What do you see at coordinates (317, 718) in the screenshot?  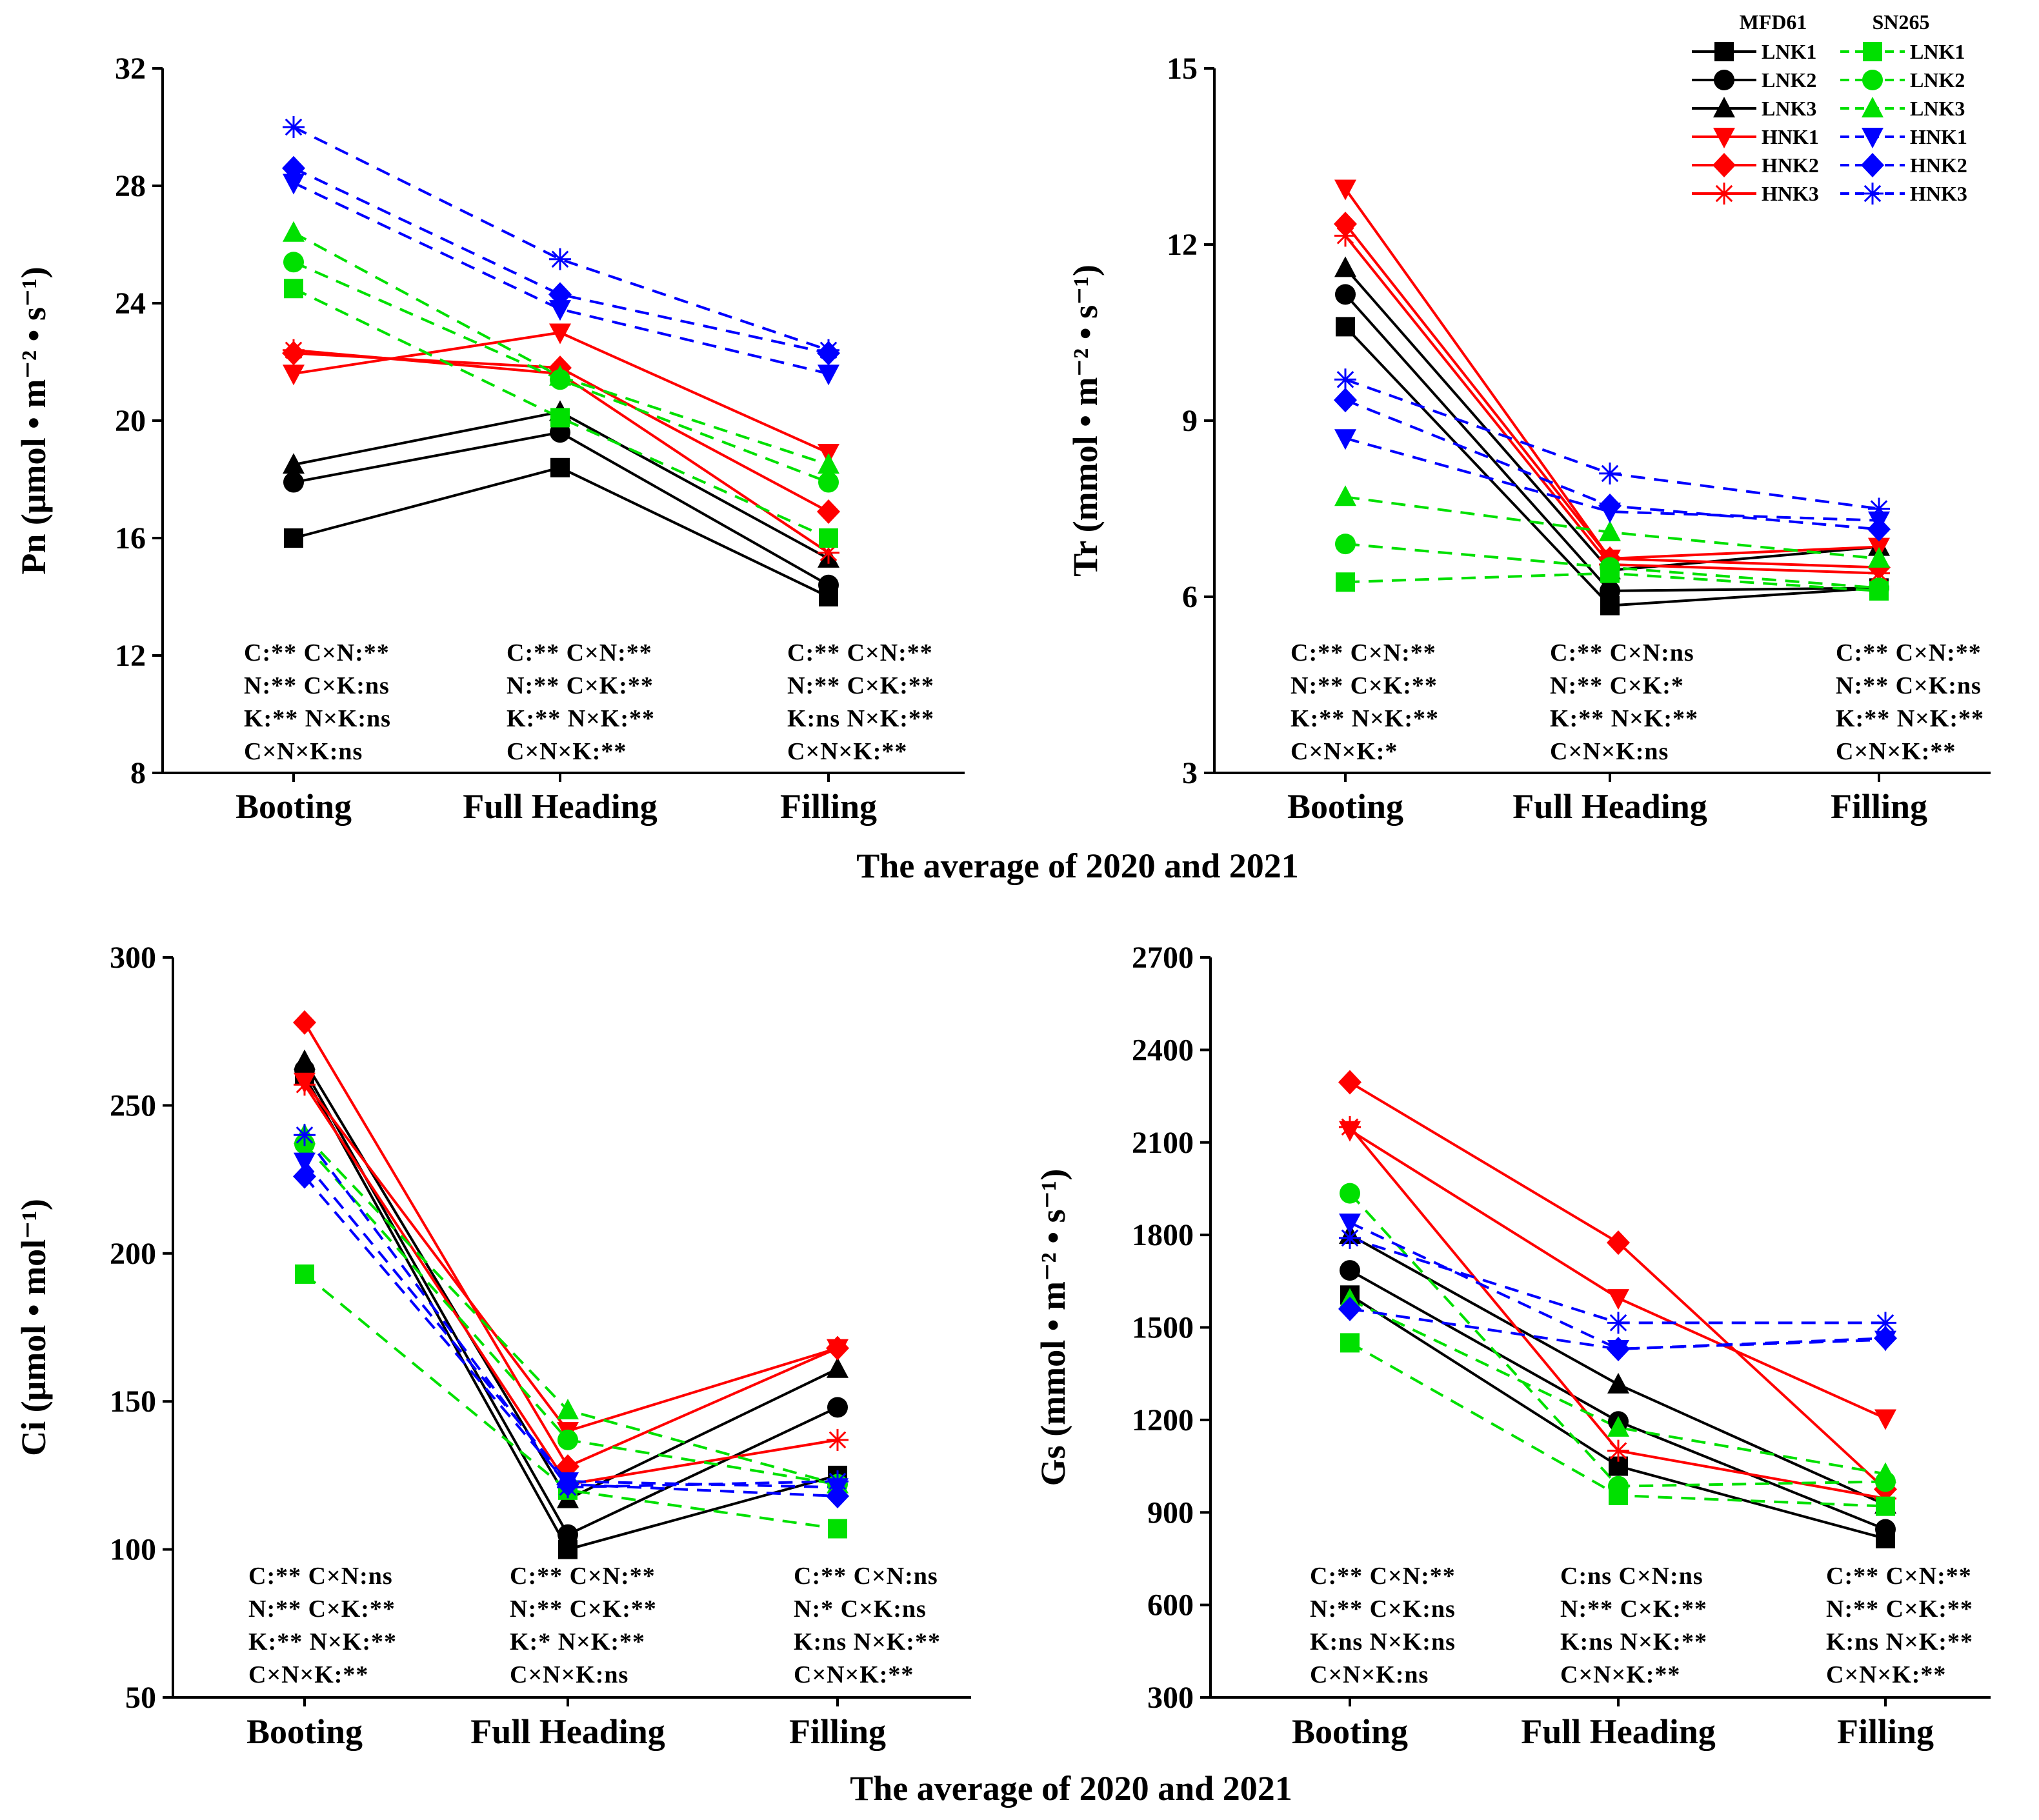 I see `significance-annotation: K:** N×K:ns` at bounding box center [317, 718].